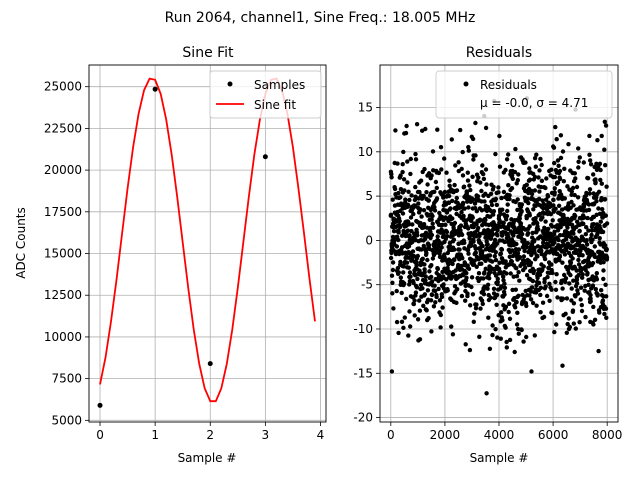 This screenshot has width=640, height=484. What do you see at coordinates (369, 240) in the screenshot?
I see `residuals-ytick-label: 0` at bounding box center [369, 240].